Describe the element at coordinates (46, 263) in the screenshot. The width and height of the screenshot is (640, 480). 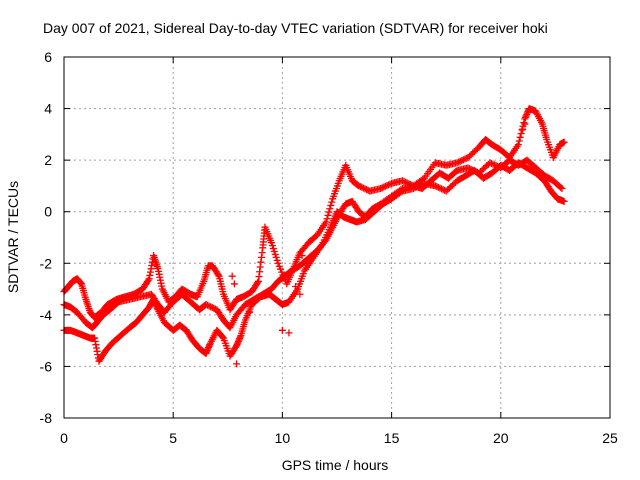
I see `y-tick-label: -2` at that location.